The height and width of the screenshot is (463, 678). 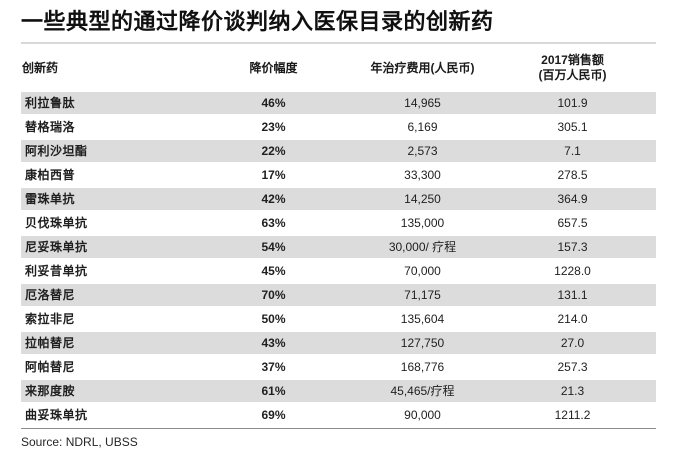 What do you see at coordinates (572, 75) in the screenshot?
I see `header-sales-line2: (百万人民币)` at bounding box center [572, 75].